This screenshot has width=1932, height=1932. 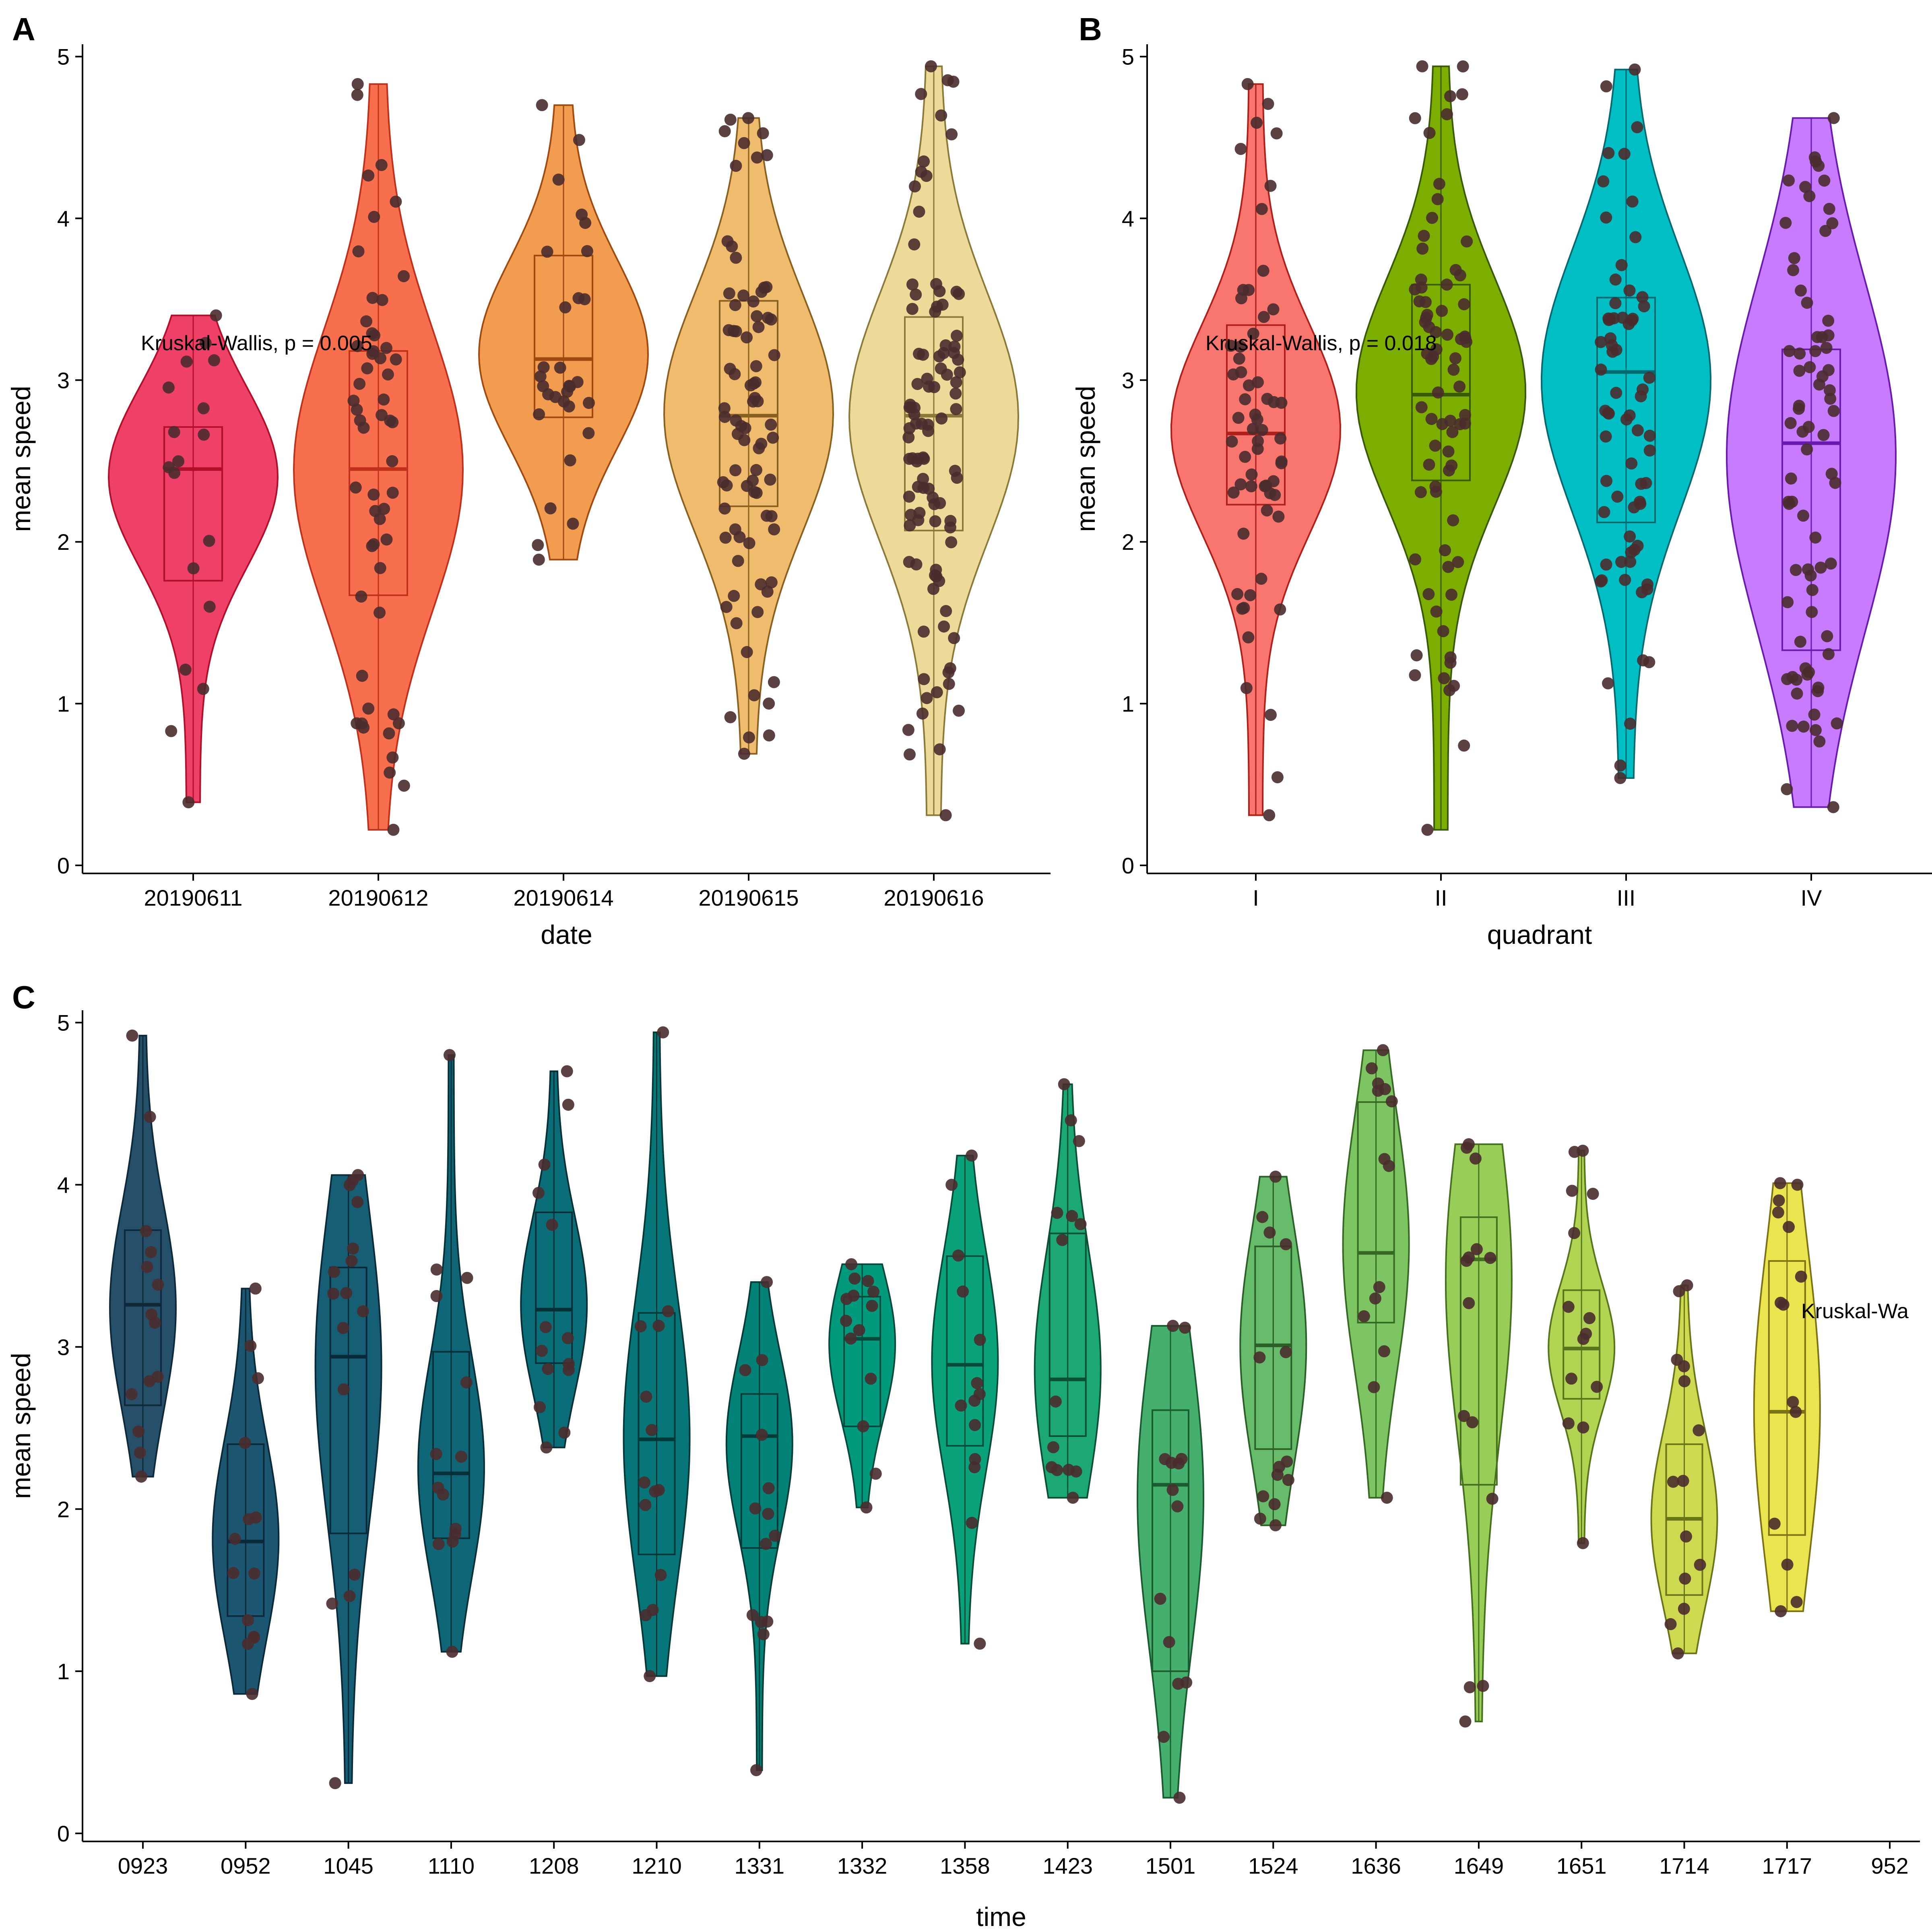 I want to click on x-tick-label: 20190616, so click(x=933, y=897).